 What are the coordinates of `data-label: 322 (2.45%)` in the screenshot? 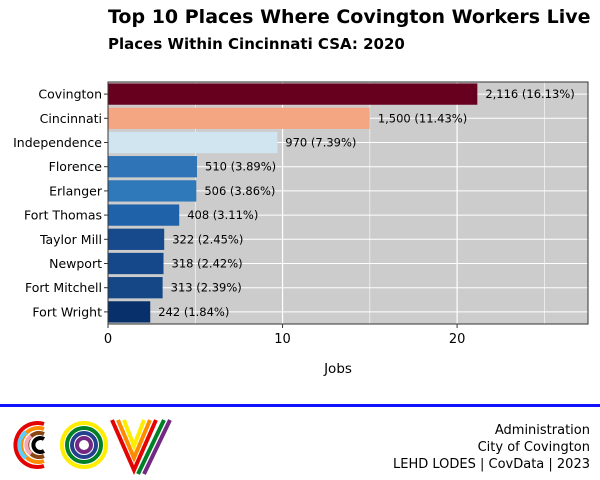 It's located at (207, 239).